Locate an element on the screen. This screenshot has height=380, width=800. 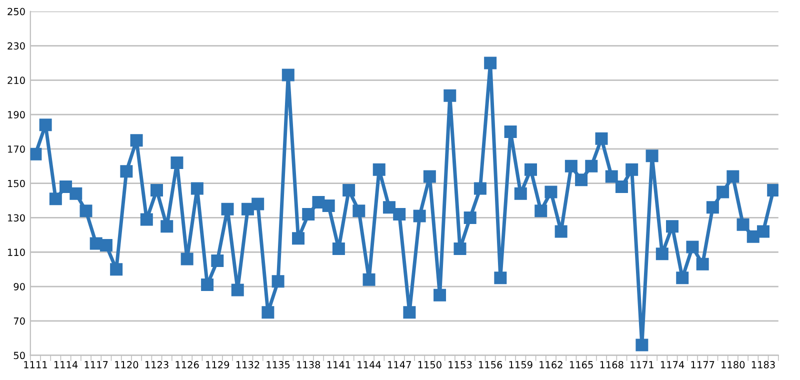
x-tick-label: 1117 is located at coordinates (96, 364).